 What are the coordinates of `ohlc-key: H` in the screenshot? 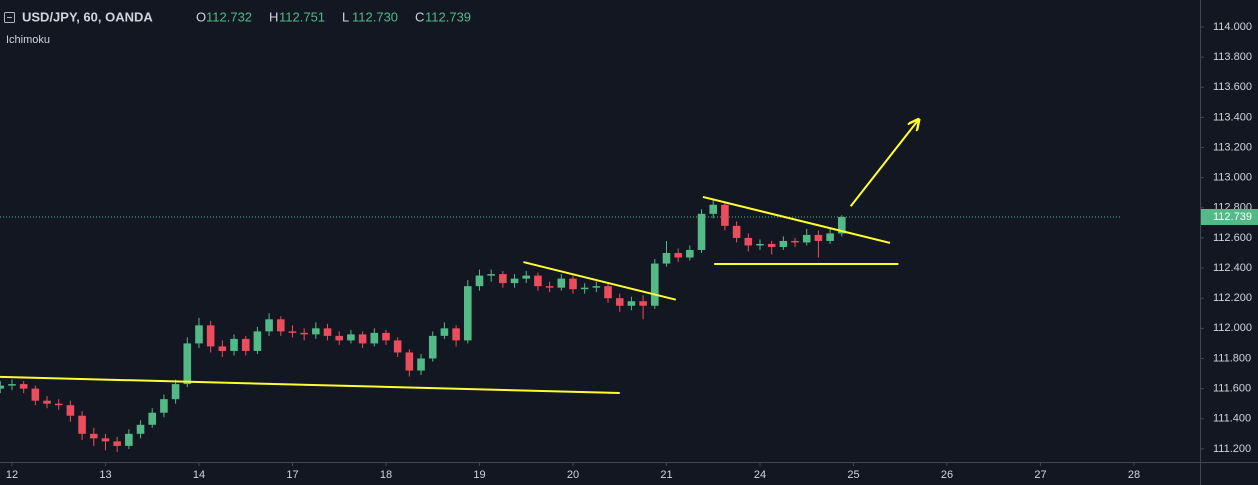 It's located at (273, 16).